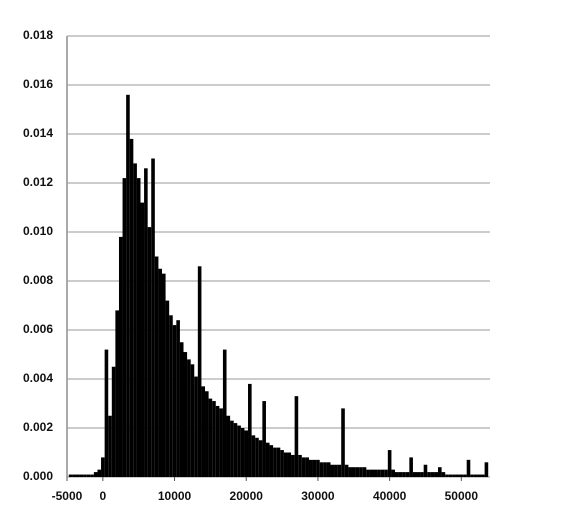 This screenshot has width=561, height=514. I want to click on y-tick-label: 0.010, so click(38, 231).